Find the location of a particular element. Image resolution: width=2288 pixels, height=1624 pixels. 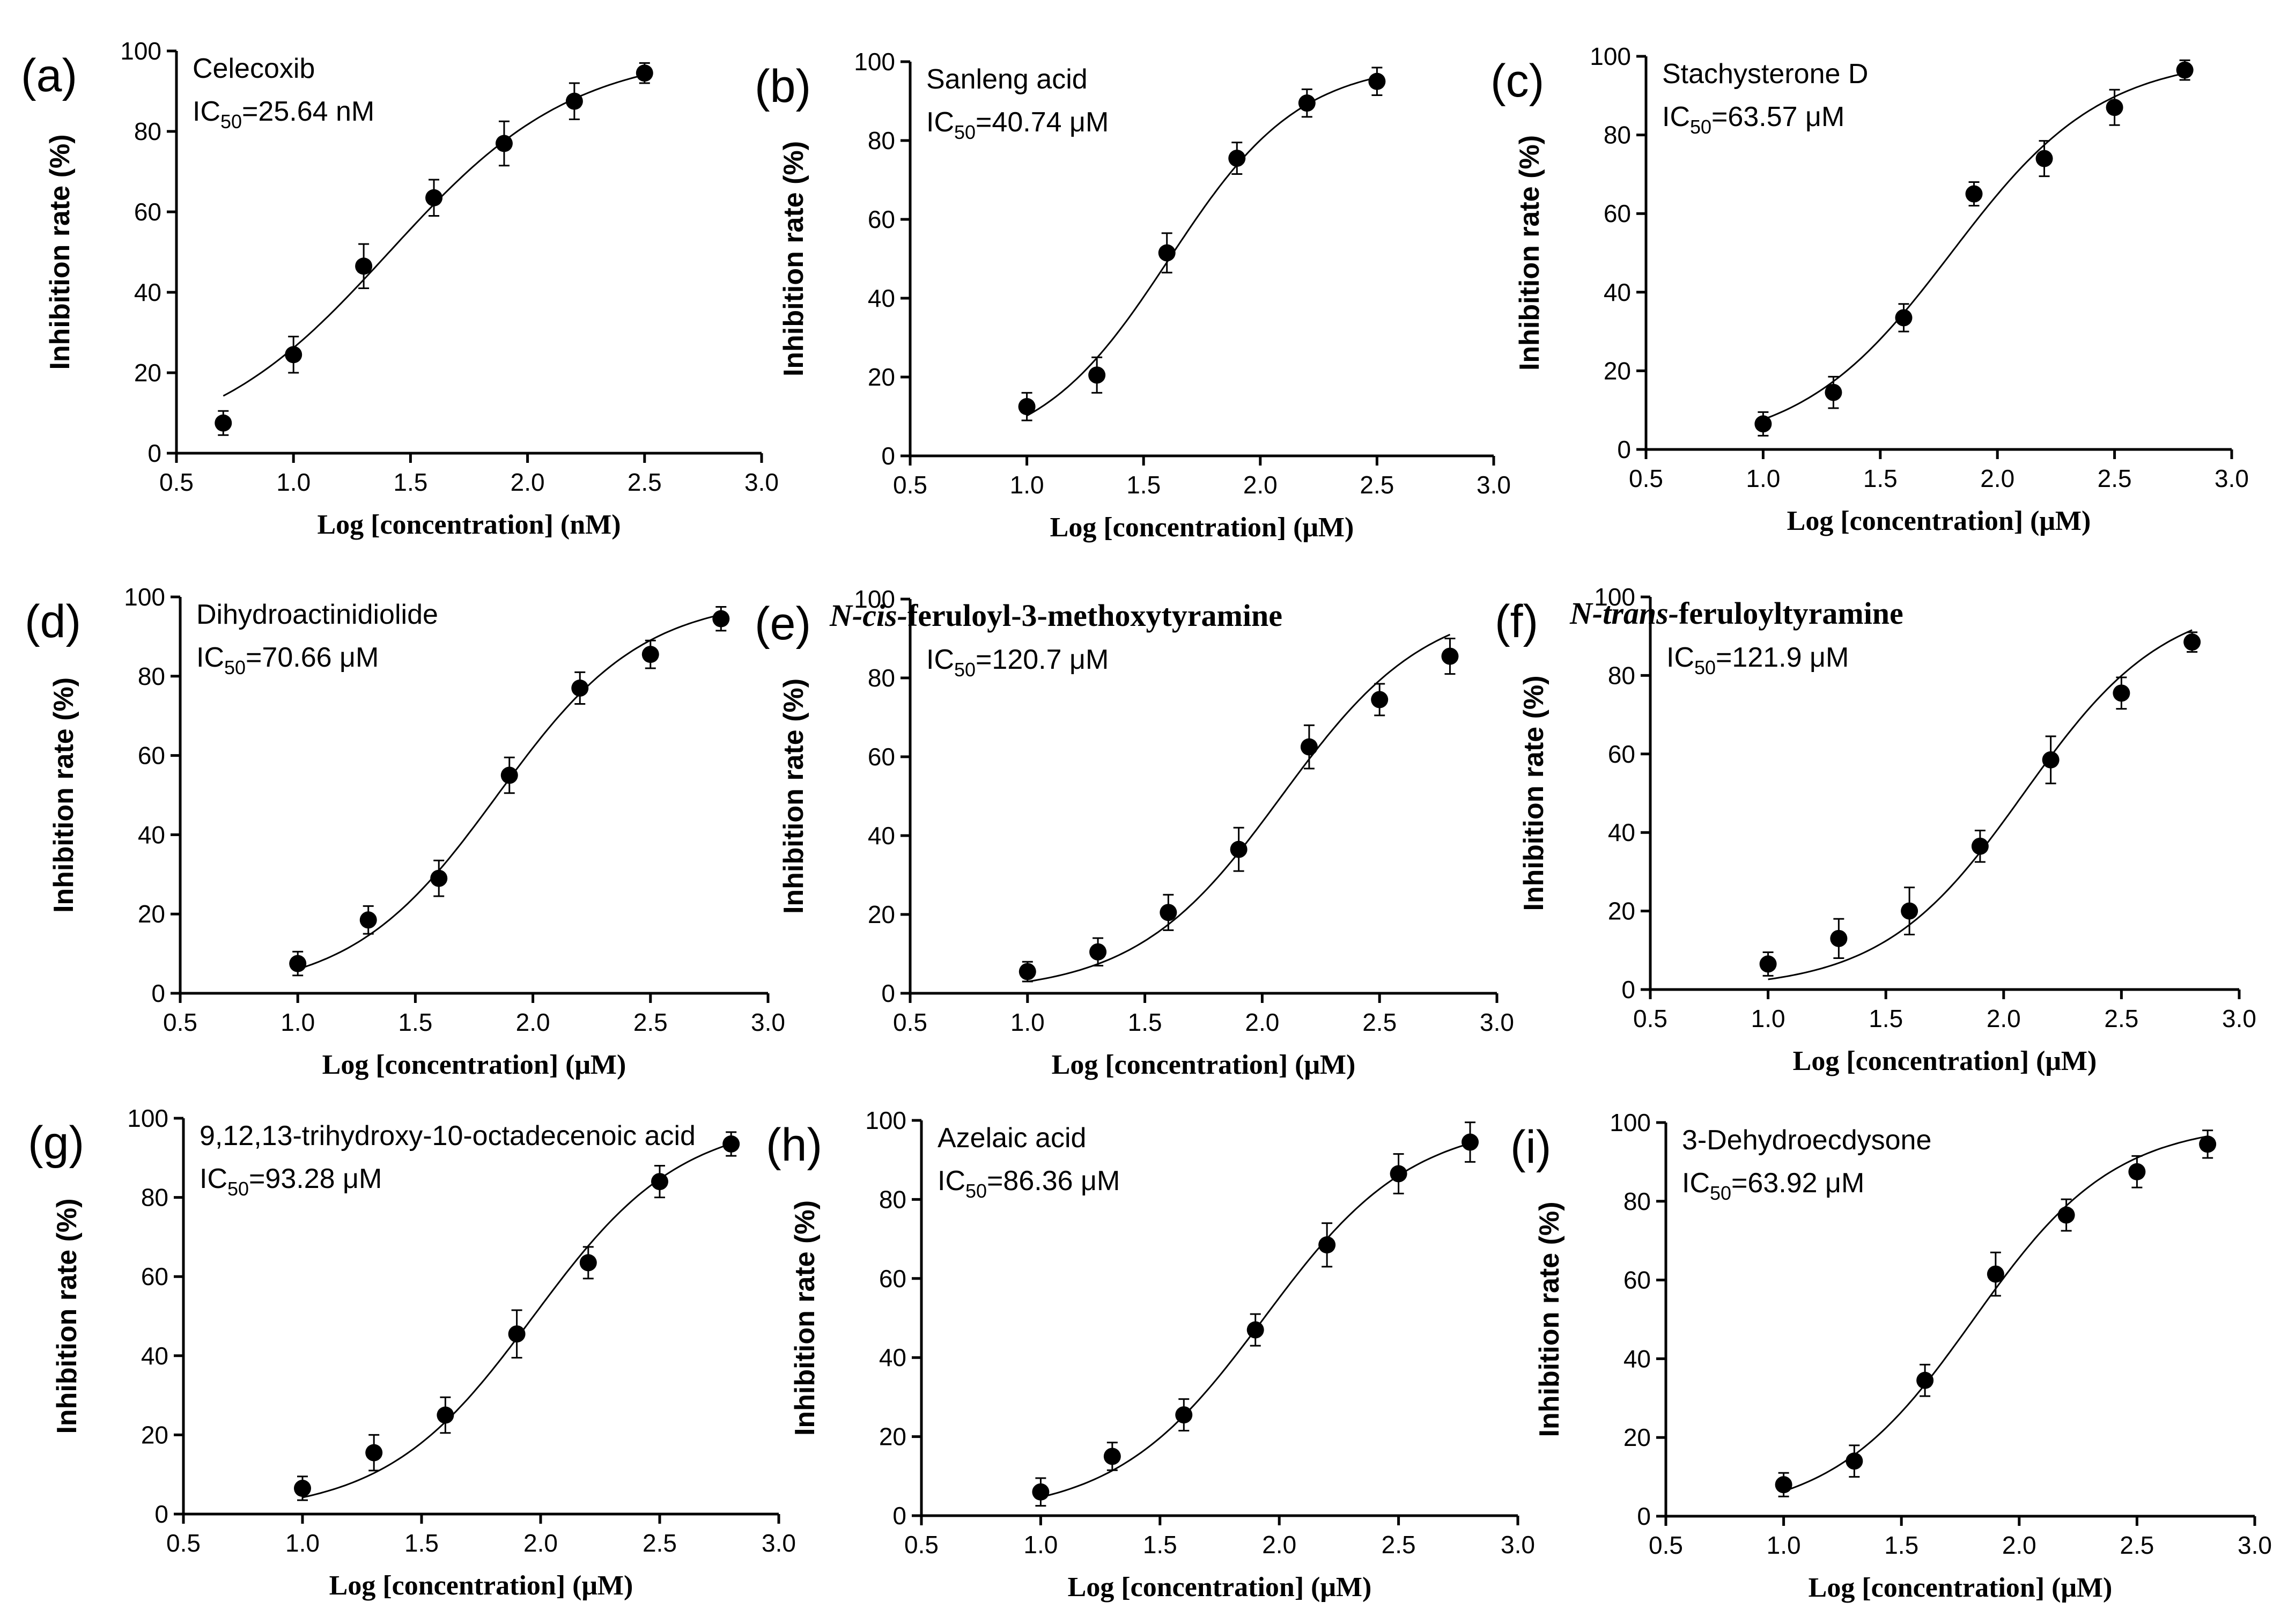

compound-name: Stachysterone D is located at coordinates (1765, 74).